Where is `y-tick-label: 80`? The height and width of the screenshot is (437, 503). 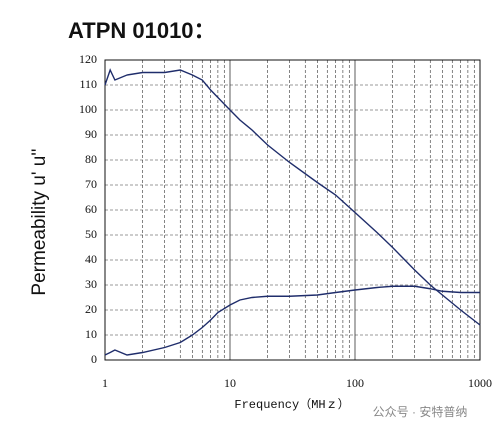 y-tick-label: 80 is located at coordinates (91, 159).